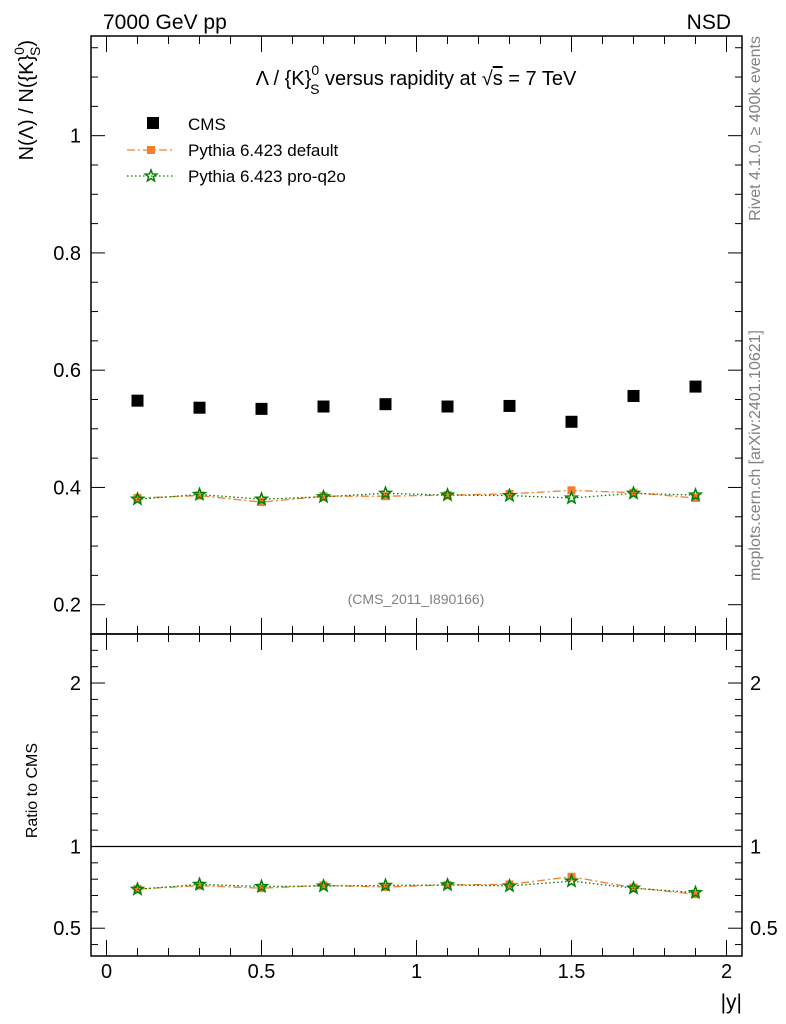 The image size is (786, 1024). I want to click on ratio-y-tick-label: 0.5, so click(67, 929).